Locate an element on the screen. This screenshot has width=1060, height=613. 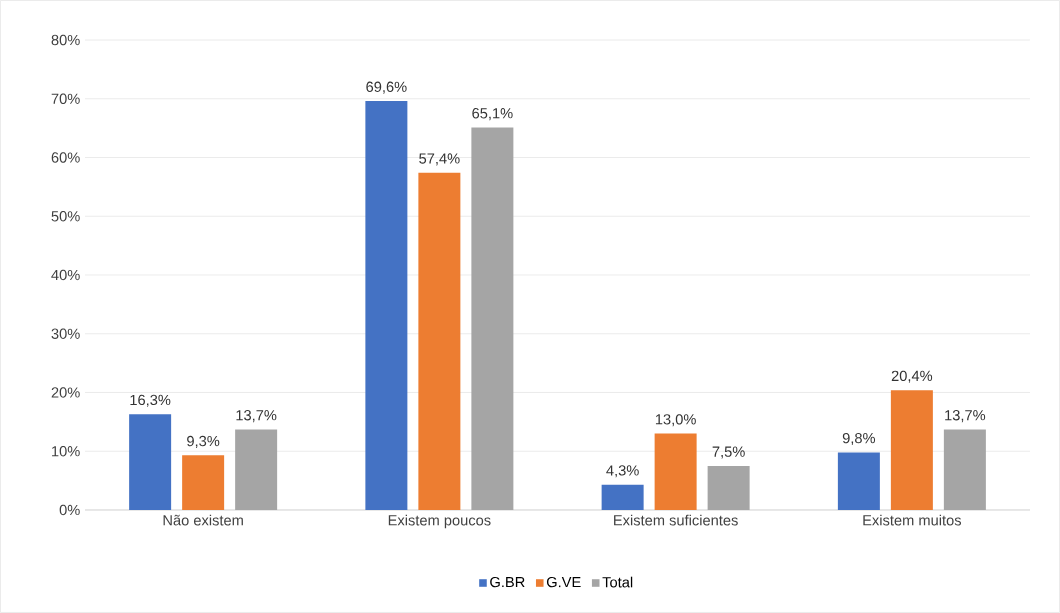
data-label: 7,5% is located at coordinates (728, 452).